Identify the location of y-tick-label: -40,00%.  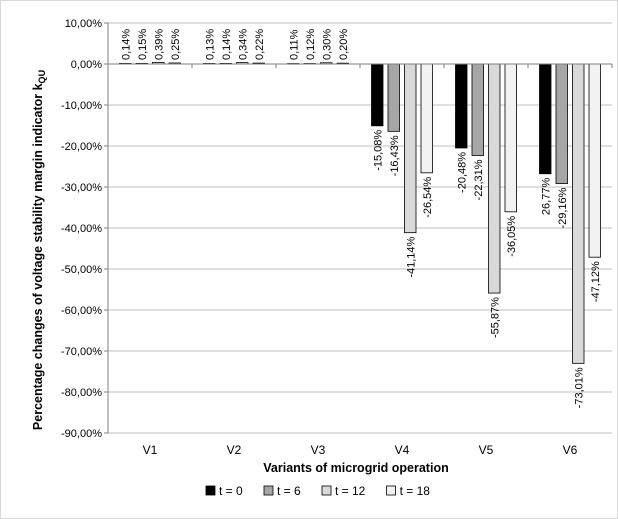
(81, 229).